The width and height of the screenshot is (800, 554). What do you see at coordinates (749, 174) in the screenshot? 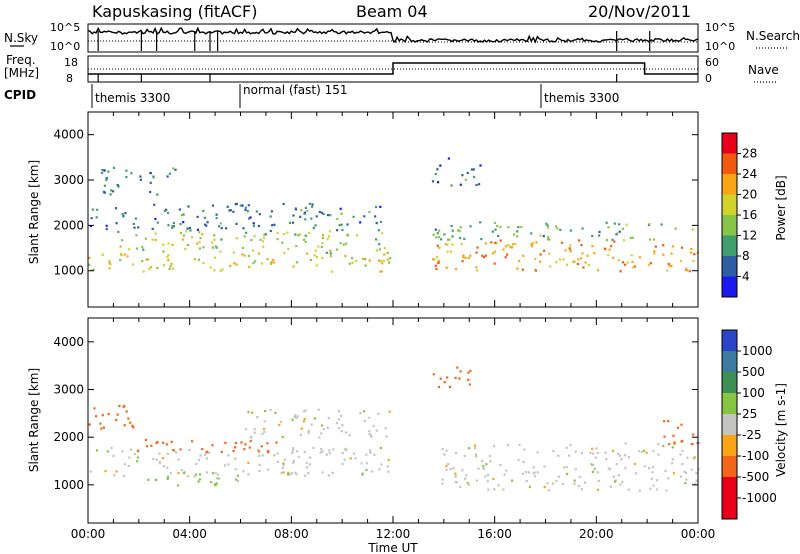
I see `power-colorbar-tick-label-2: 24` at bounding box center [749, 174].